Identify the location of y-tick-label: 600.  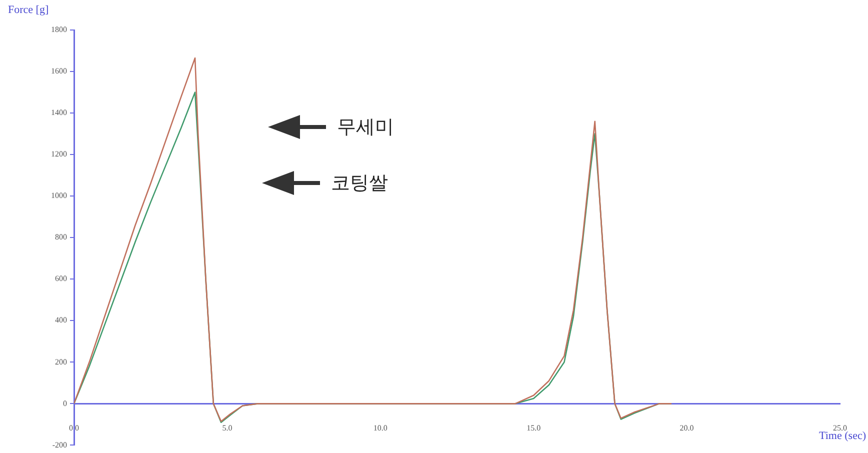
(61, 279).